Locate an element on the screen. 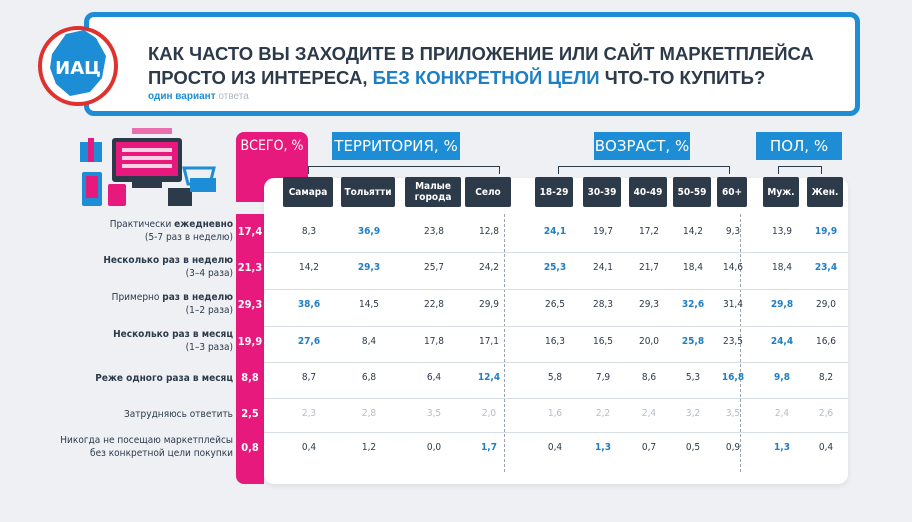 This screenshot has width=912, height=522. table-cell: 2,4 is located at coordinates (649, 413).